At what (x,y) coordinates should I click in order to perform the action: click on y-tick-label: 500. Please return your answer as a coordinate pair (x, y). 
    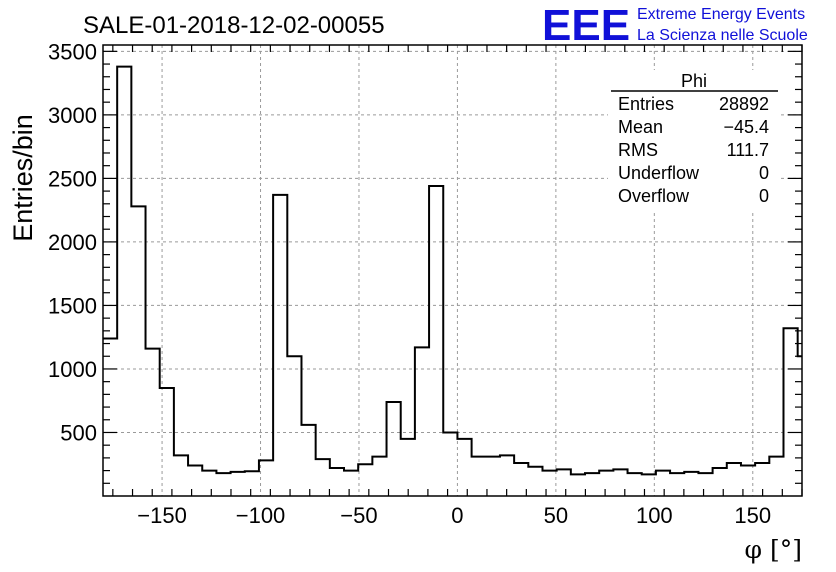
    Looking at the image, I should click on (78, 432).